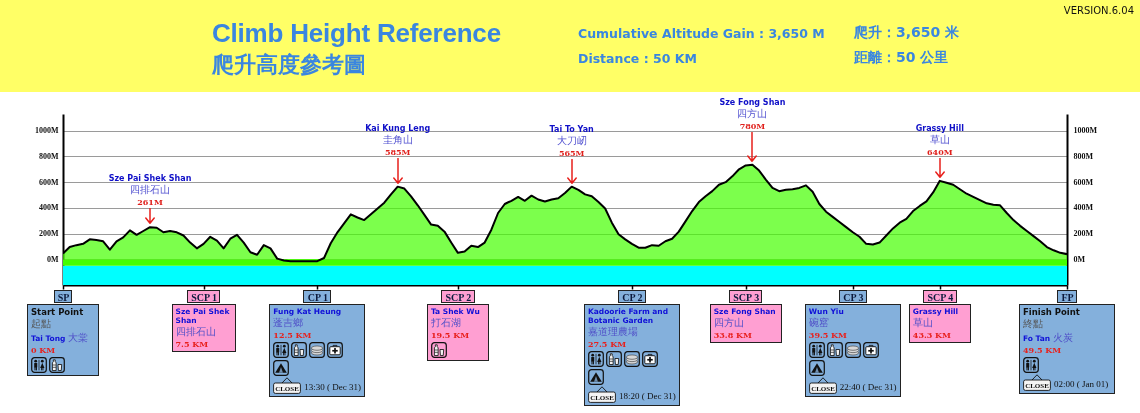 This screenshot has height=413, width=1140. Describe the element at coordinates (52, 259) in the screenshot. I see `y-tick-label: 0M` at that location.